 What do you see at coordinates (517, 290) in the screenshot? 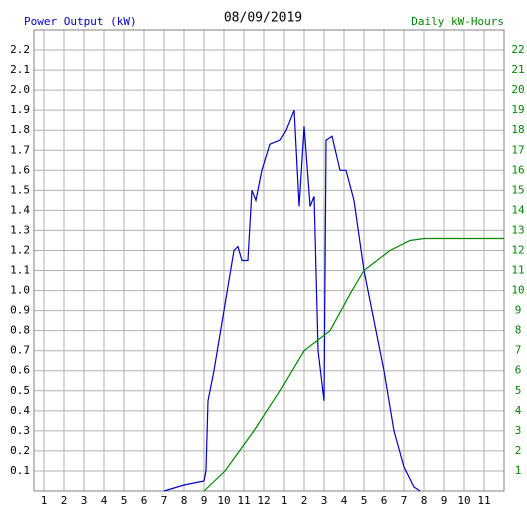
I see `y2-tick-label: 10` at bounding box center [517, 290].